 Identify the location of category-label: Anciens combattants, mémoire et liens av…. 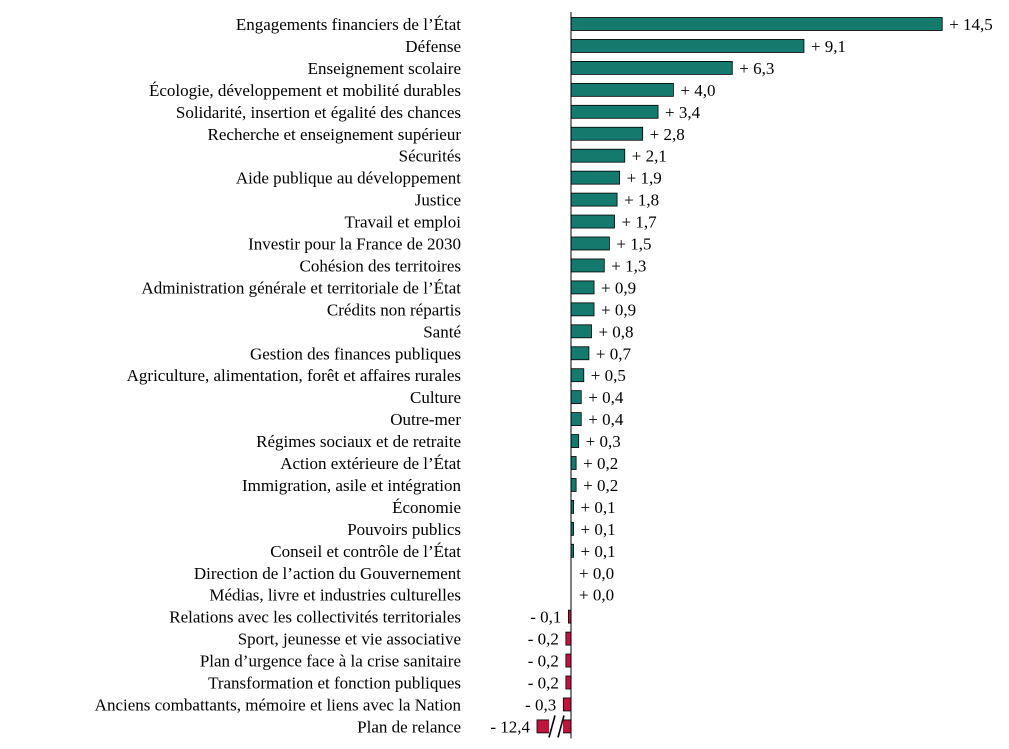
(278, 704).